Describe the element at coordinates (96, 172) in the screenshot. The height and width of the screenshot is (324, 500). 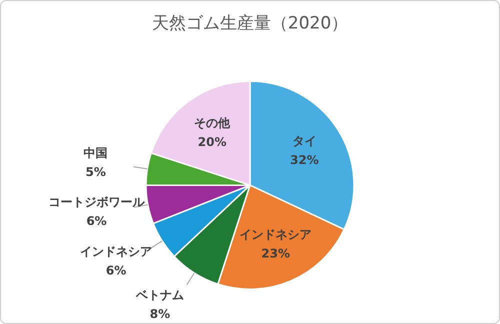
I see `data-label: 5%` at that location.